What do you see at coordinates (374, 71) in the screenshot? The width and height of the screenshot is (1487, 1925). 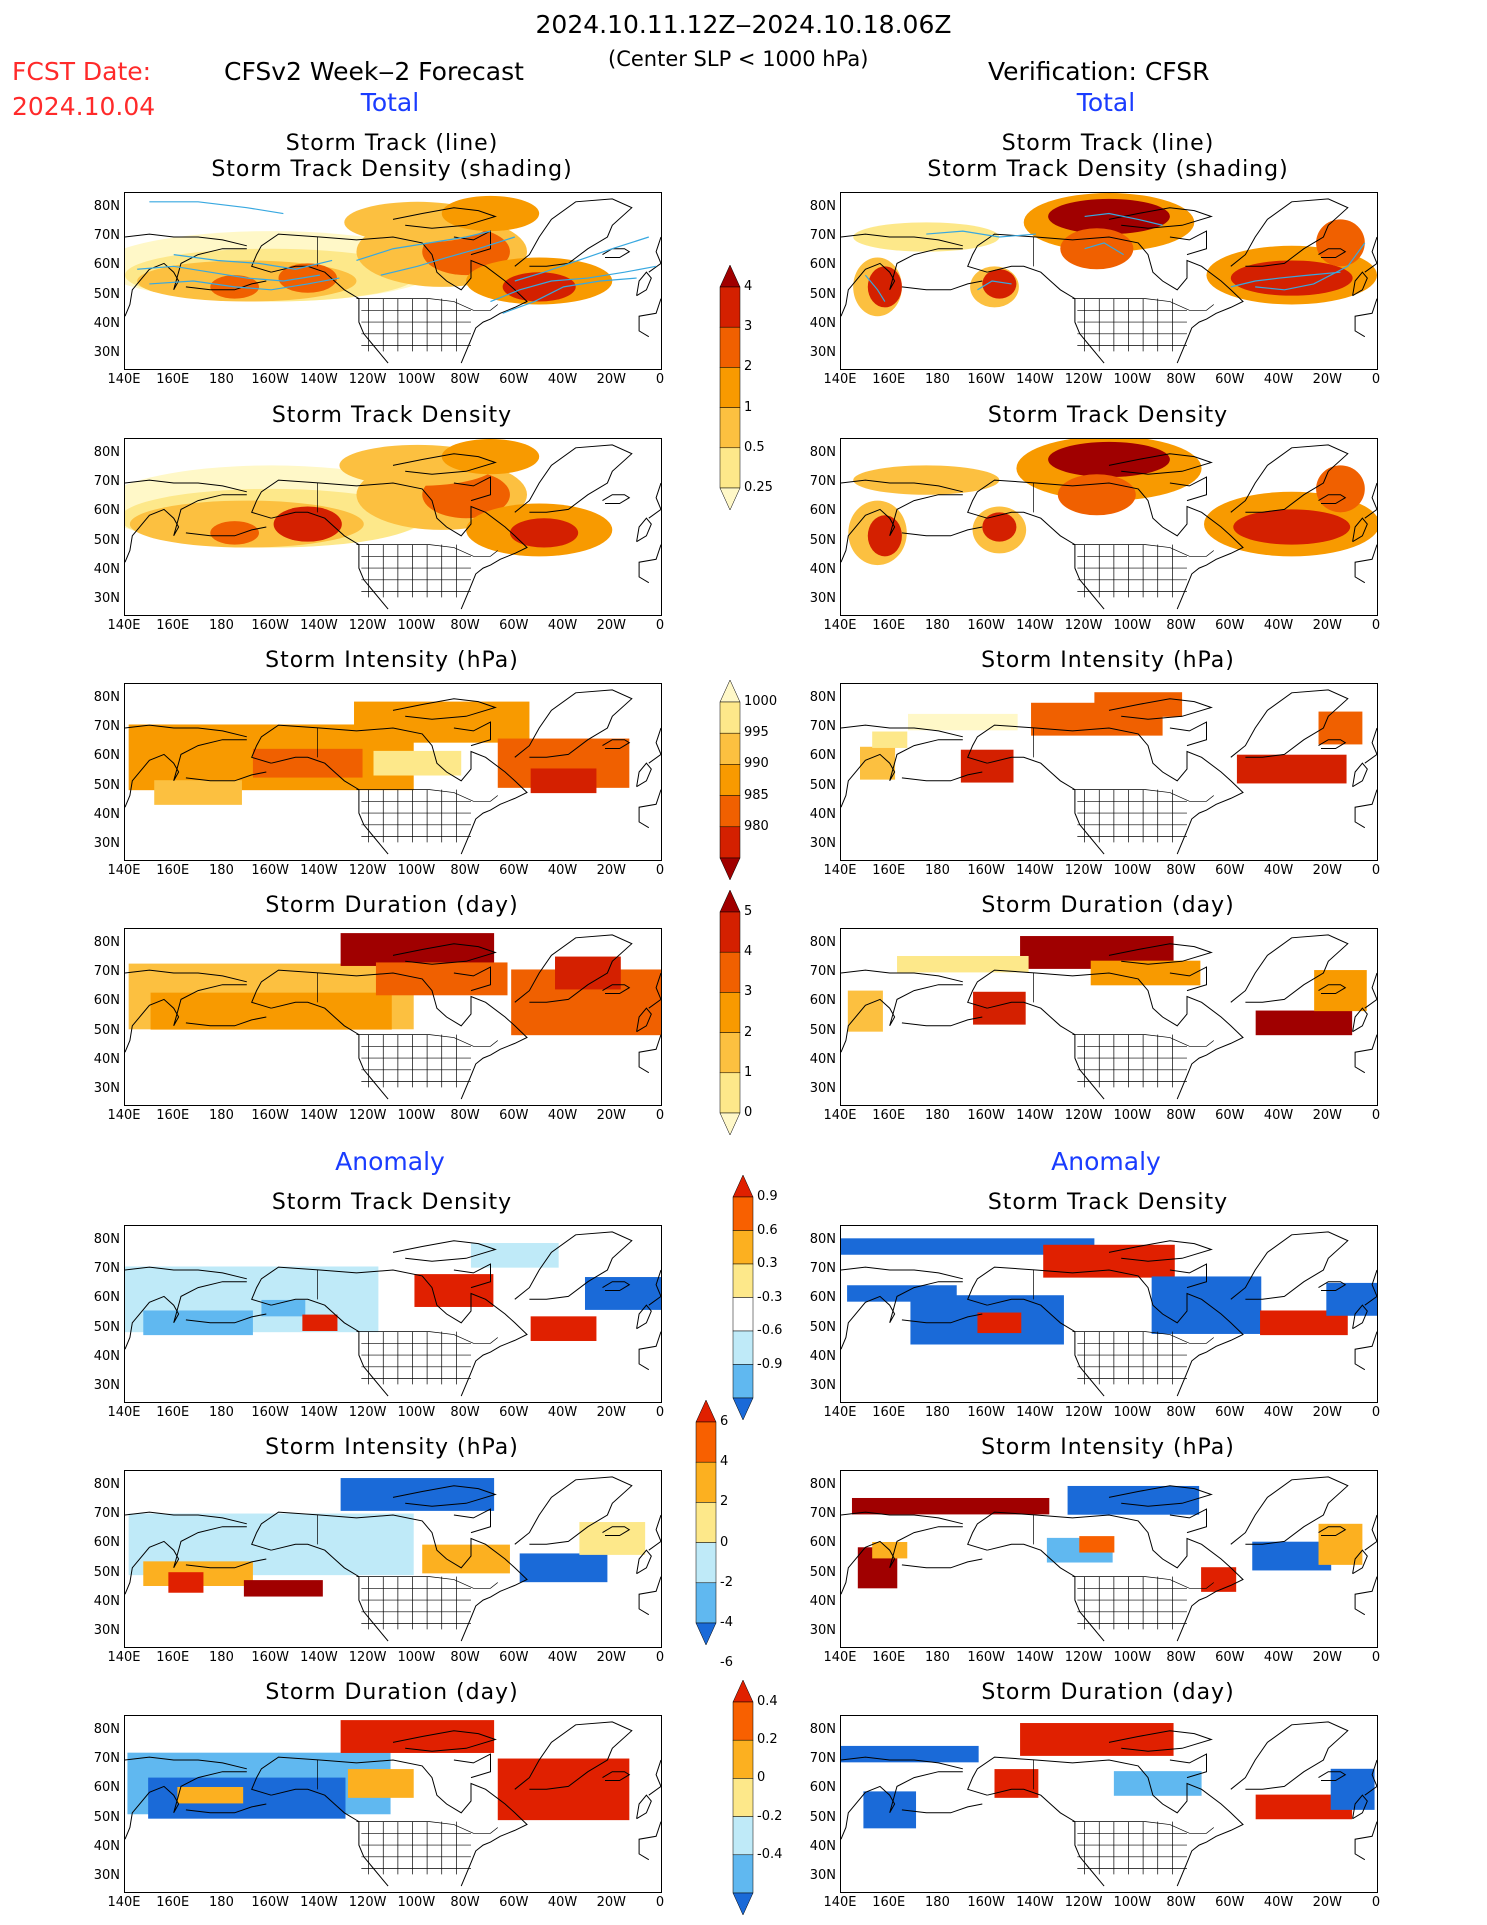 I see `model-label: CFSv2 Week‒2 Forecast` at bounding box center [374, 71].